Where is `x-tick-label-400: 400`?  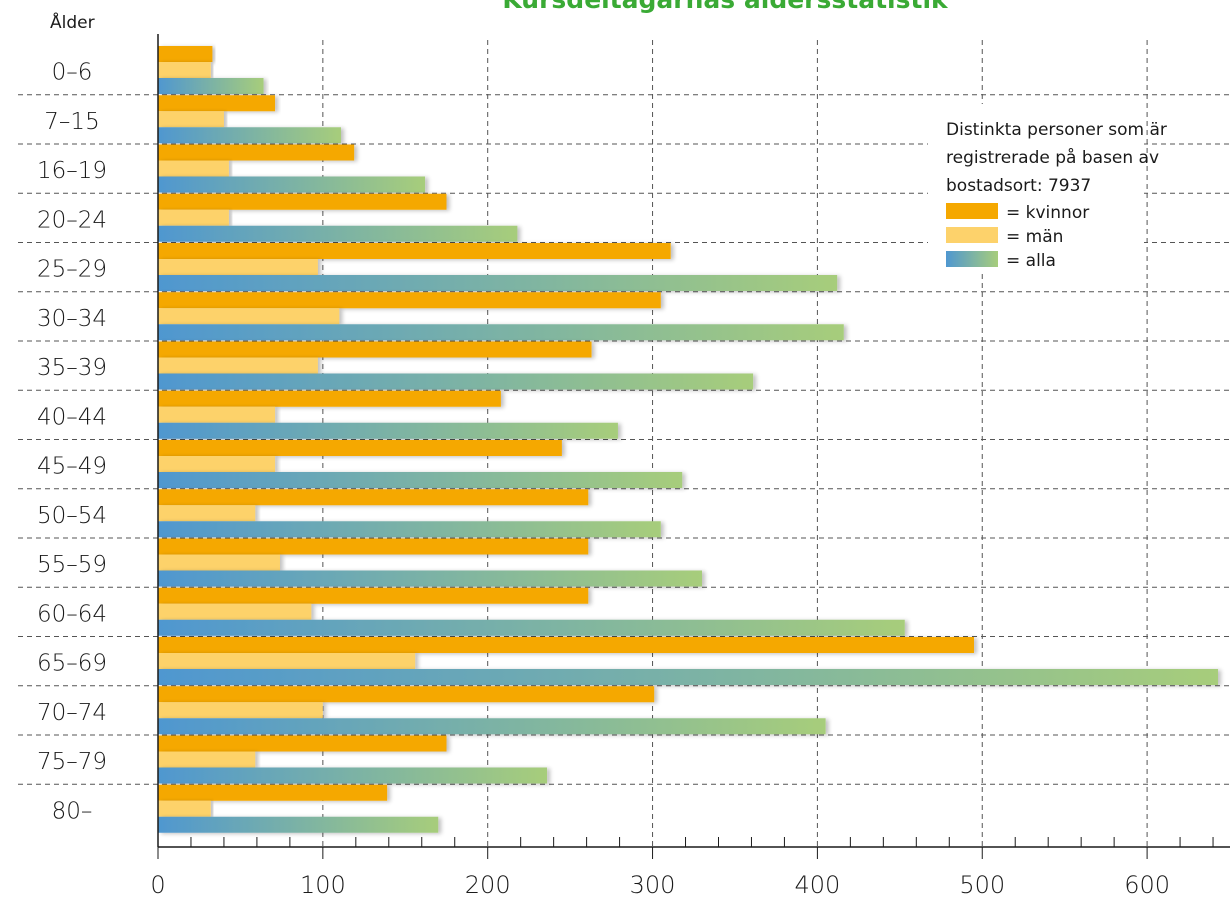
x-tick-label-400: 400 is located at coordinates (817, 884).